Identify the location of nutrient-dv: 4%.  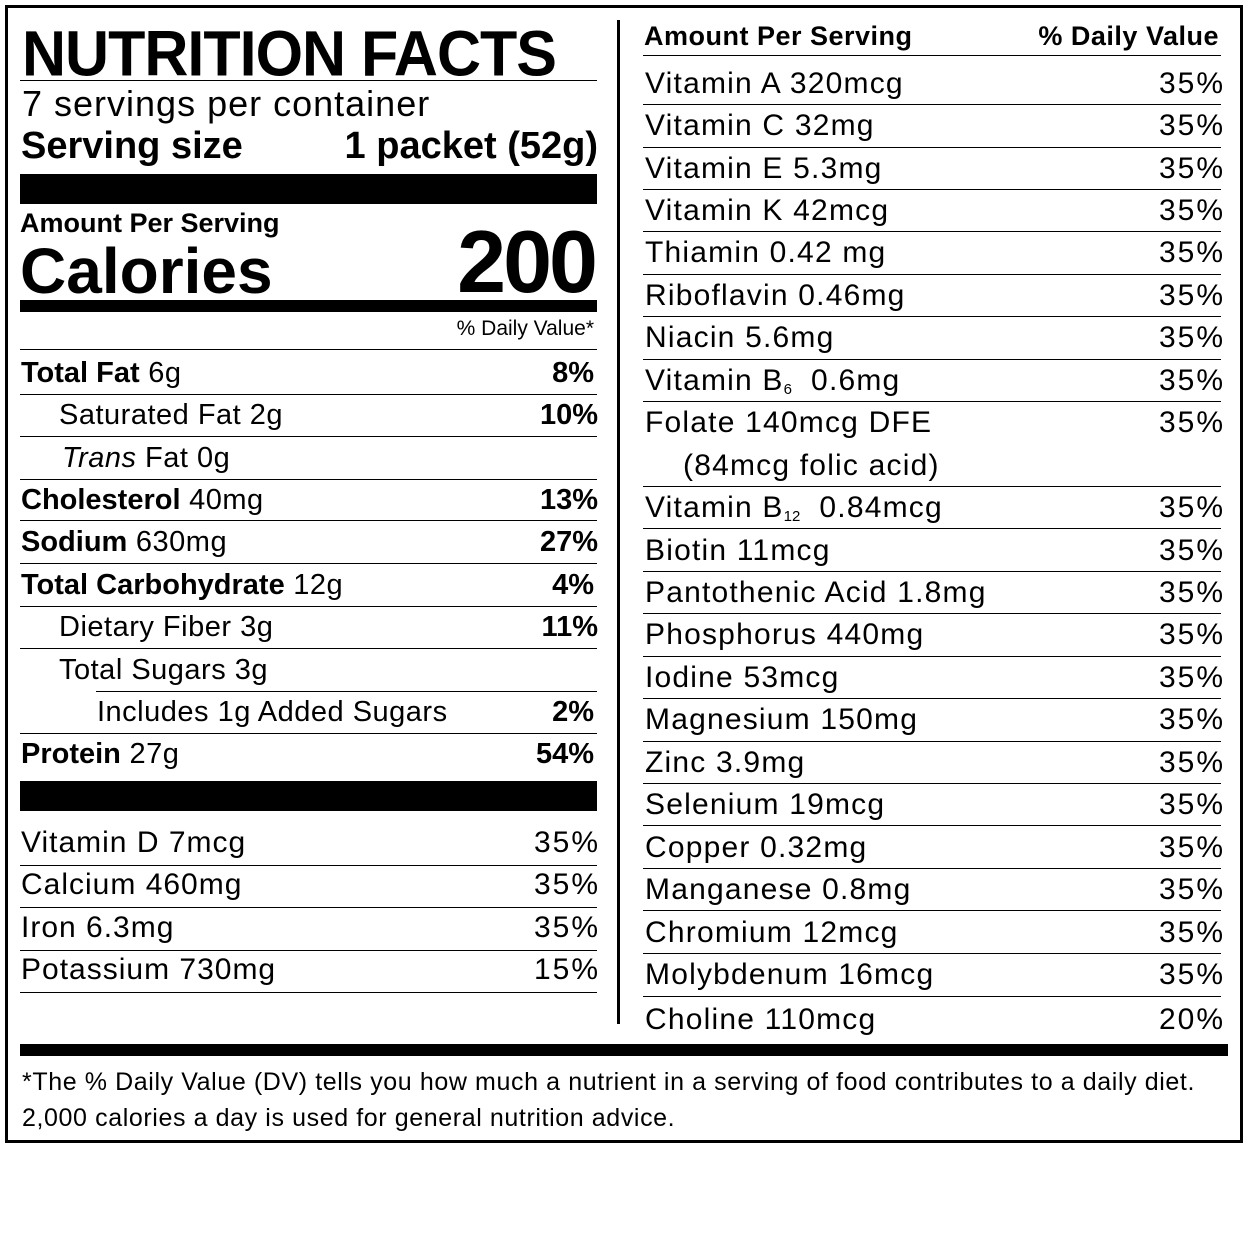
(573, 585).